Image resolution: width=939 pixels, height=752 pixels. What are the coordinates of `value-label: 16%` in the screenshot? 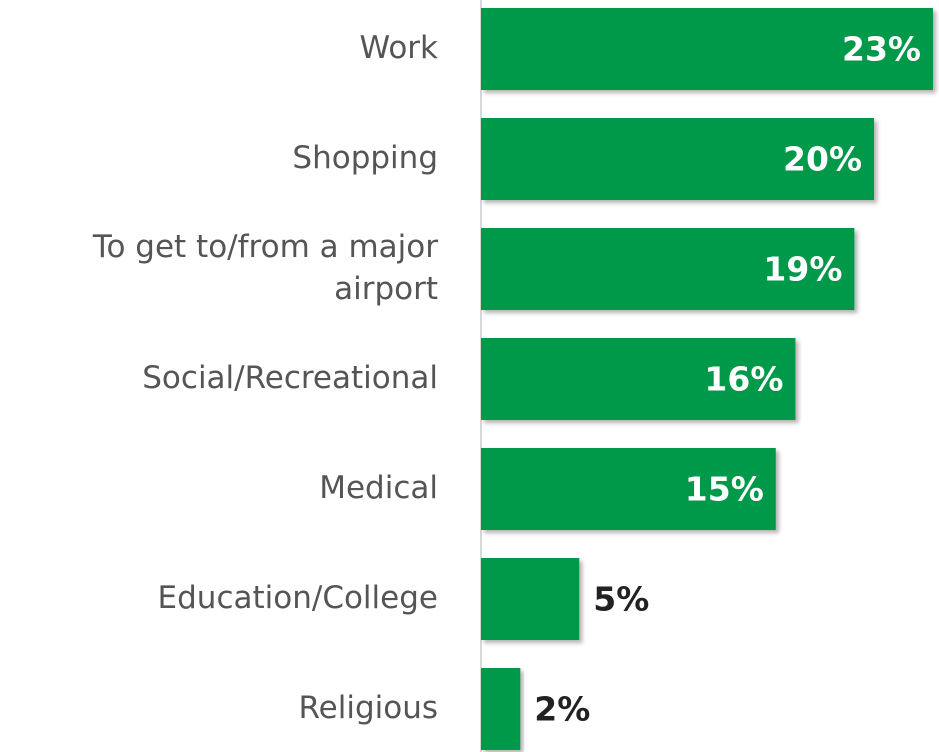 It's located at (743, 379).